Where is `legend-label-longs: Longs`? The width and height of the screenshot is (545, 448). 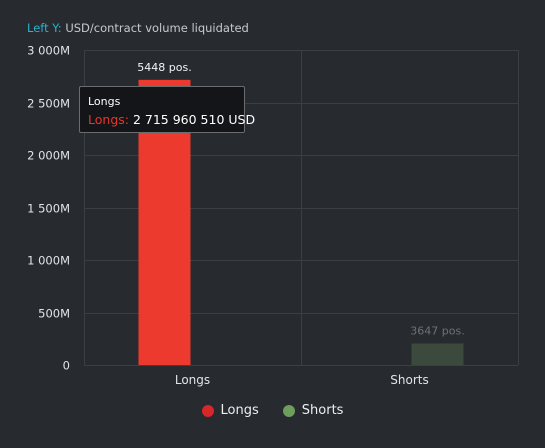 legend-label-longs: Longs is located at coordinates (239, 410).